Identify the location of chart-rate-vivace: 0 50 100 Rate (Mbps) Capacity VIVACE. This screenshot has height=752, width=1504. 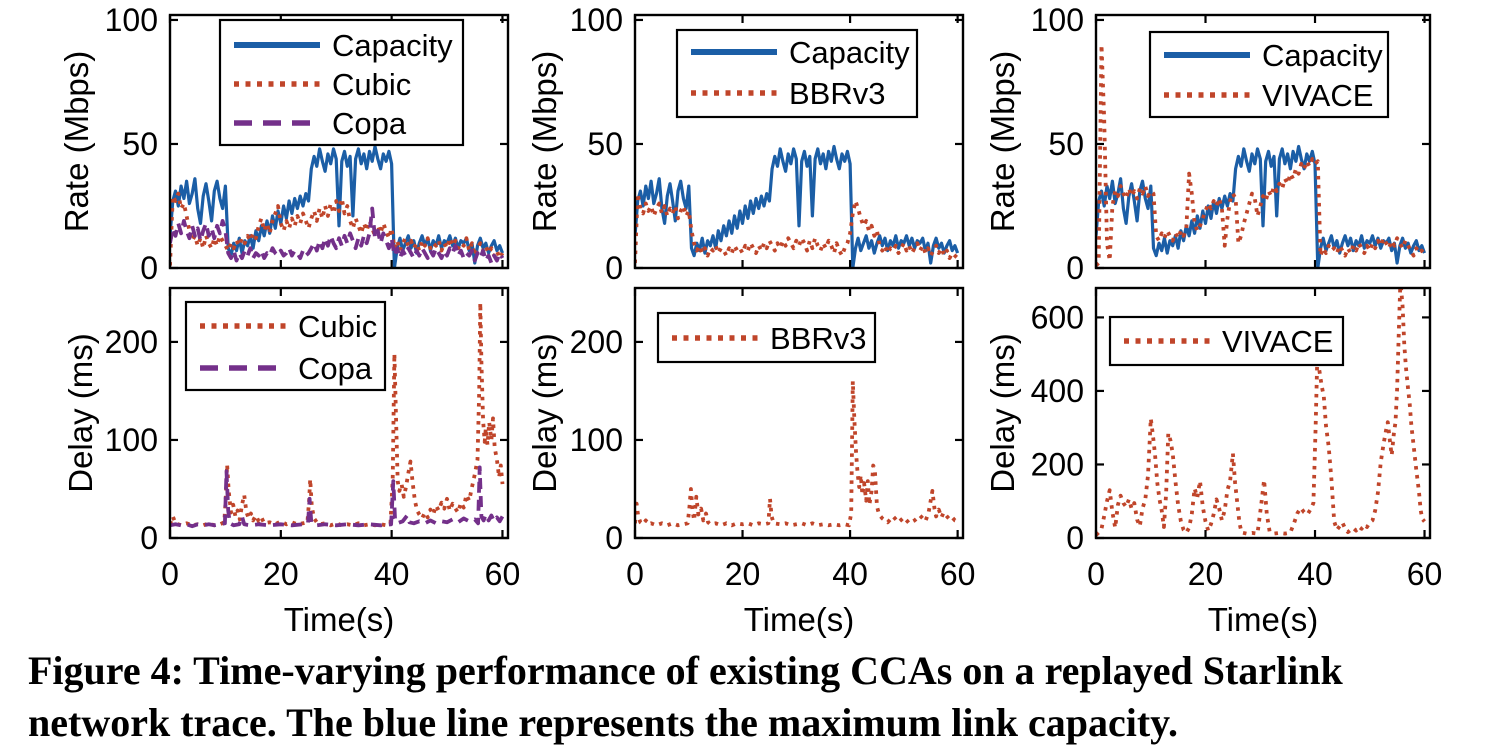
(1208, 144).